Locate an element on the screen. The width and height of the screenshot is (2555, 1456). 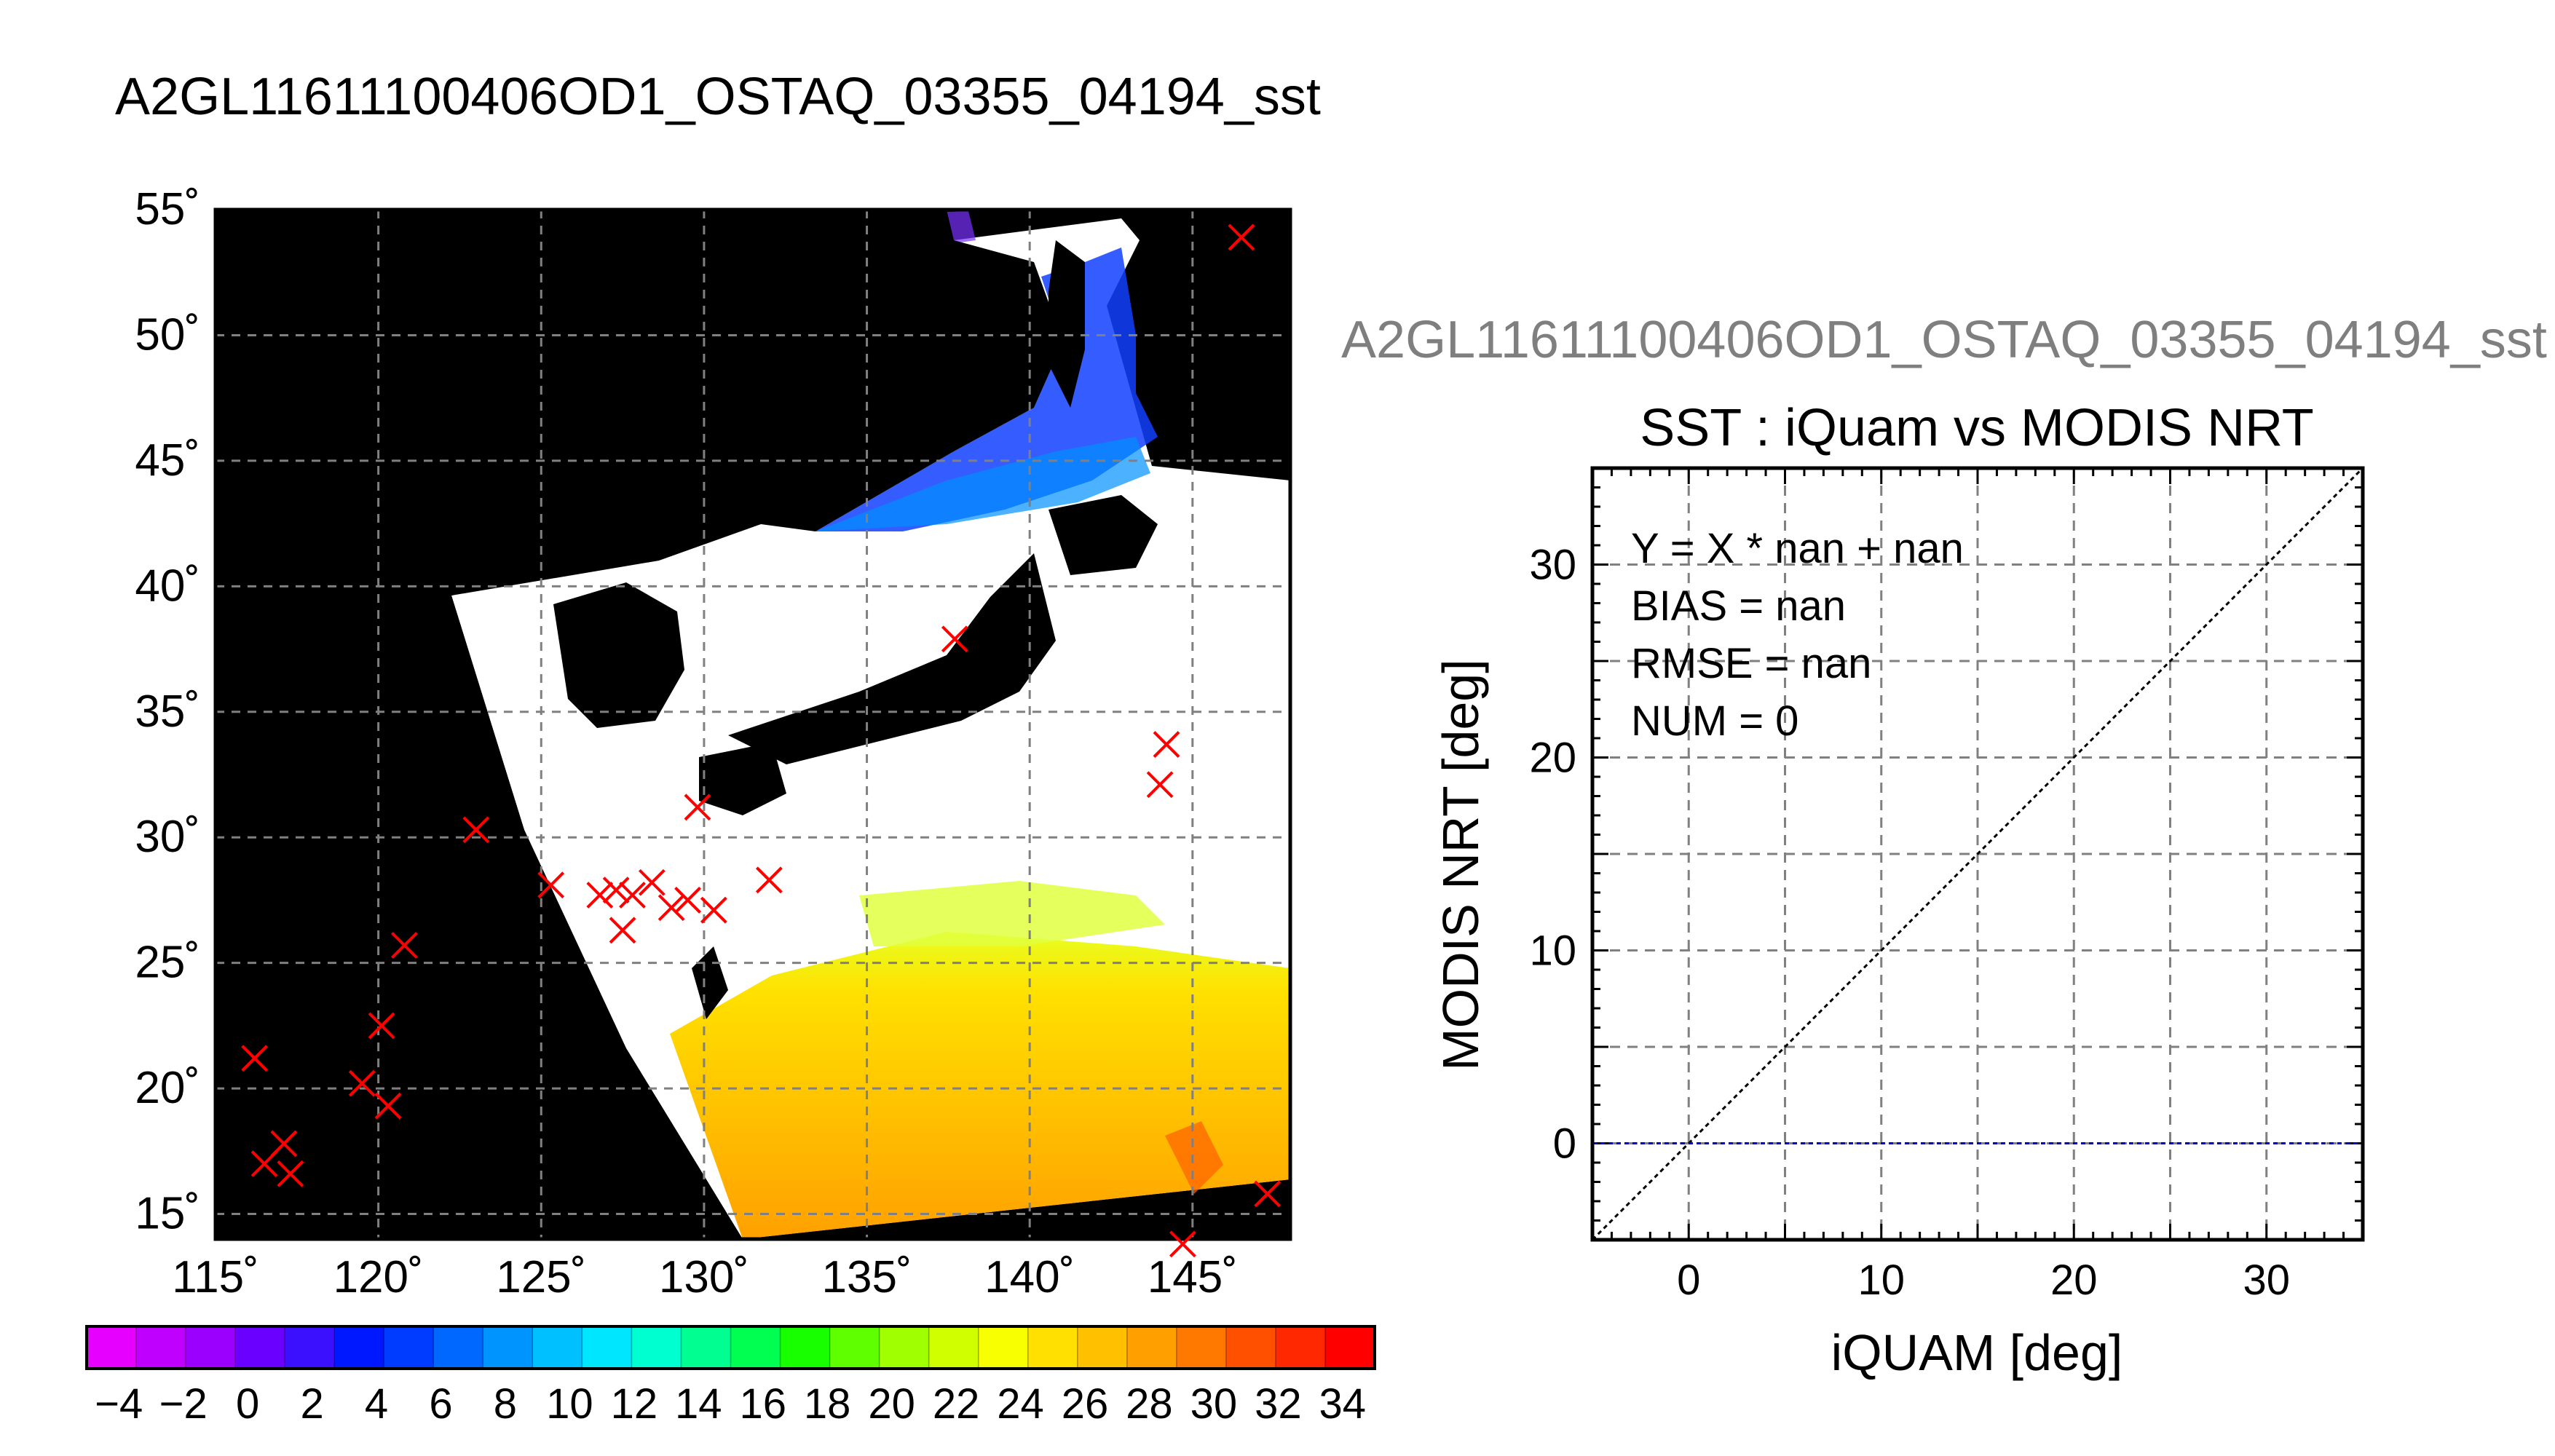
colorbar-label: 14 is located at coordinates (698, 1404).